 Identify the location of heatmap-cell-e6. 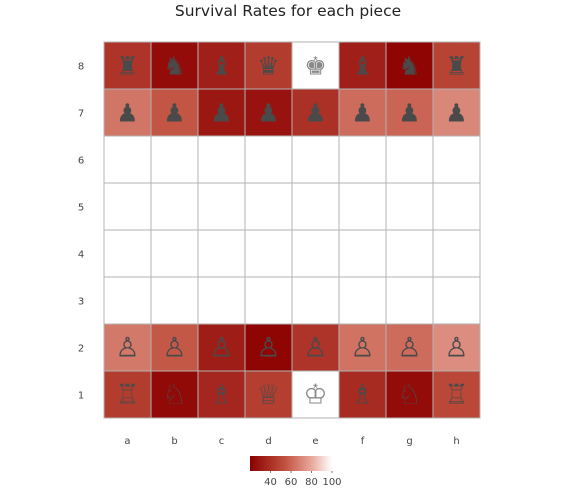
(315, 159).